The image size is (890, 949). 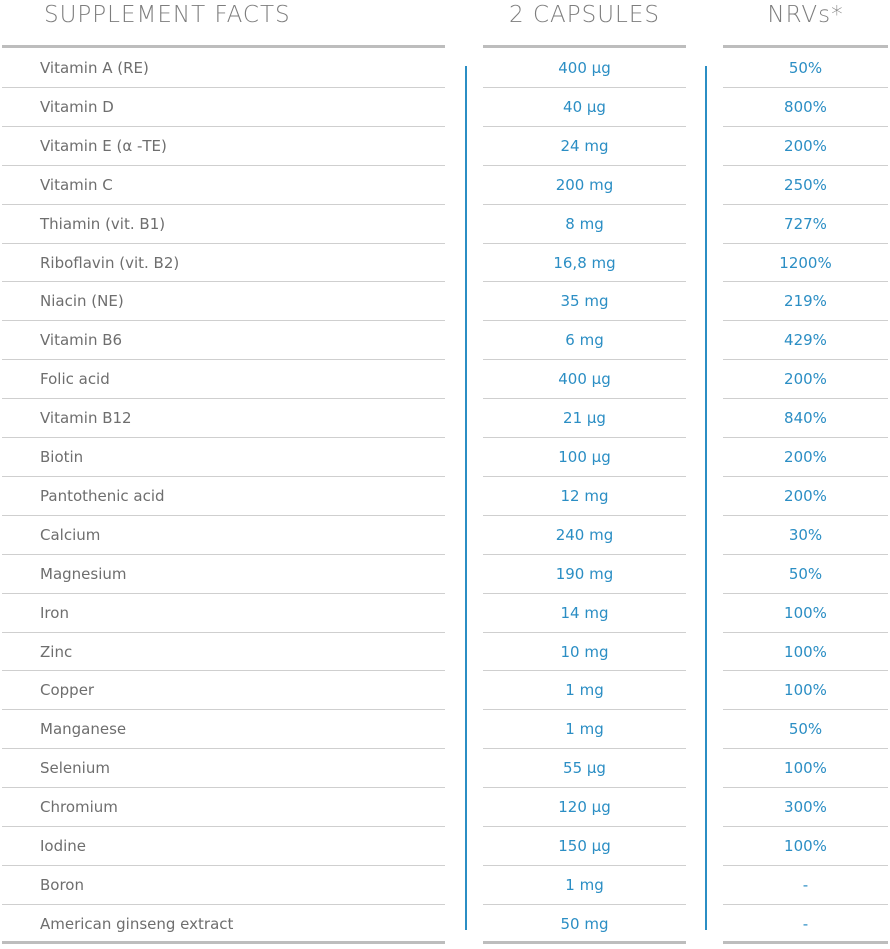 What do you see at coordinates (584, 573) in the screenshot?
I see `amount: 190 mg` at bounding box center [584, 573].